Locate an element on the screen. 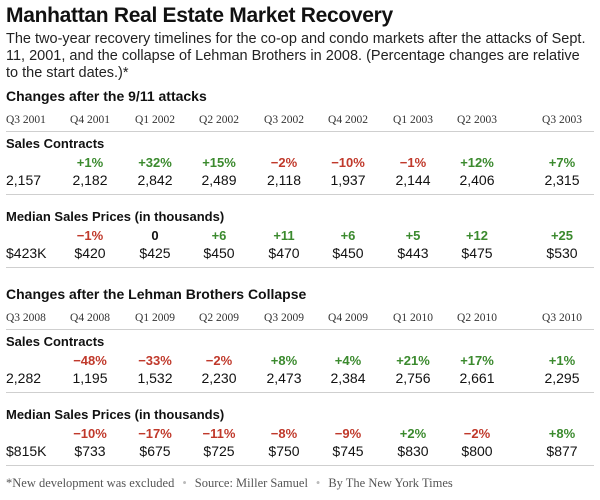  metric-value: $725 is located at coordinates (219, 451).